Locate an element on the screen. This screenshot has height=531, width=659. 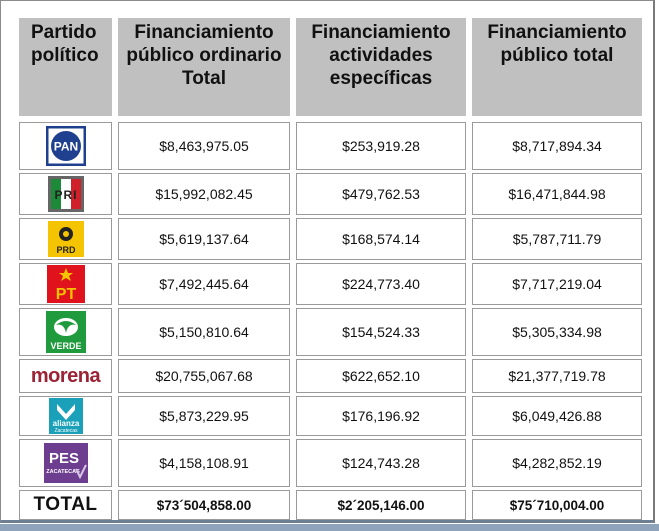
party-logo-pt: PT is located at coordinates (65, 284).